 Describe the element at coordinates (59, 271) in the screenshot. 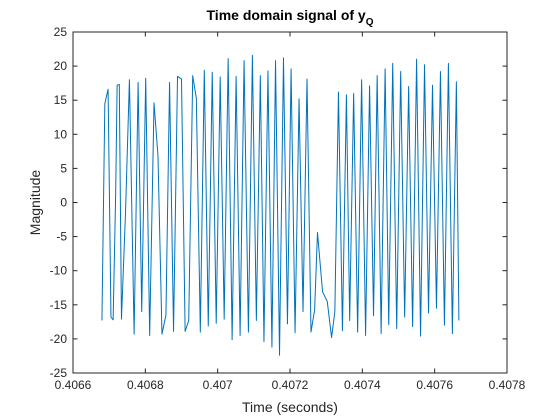

I see `y-tick-label: -10` at that location.